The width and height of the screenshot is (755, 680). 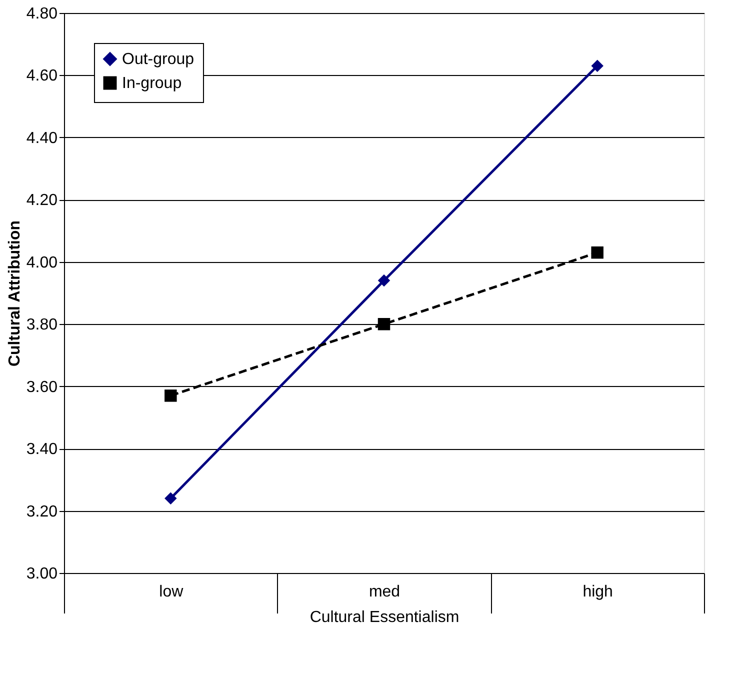 I want to click on y-tick-label: 4.60, so click(x=42, y=76).